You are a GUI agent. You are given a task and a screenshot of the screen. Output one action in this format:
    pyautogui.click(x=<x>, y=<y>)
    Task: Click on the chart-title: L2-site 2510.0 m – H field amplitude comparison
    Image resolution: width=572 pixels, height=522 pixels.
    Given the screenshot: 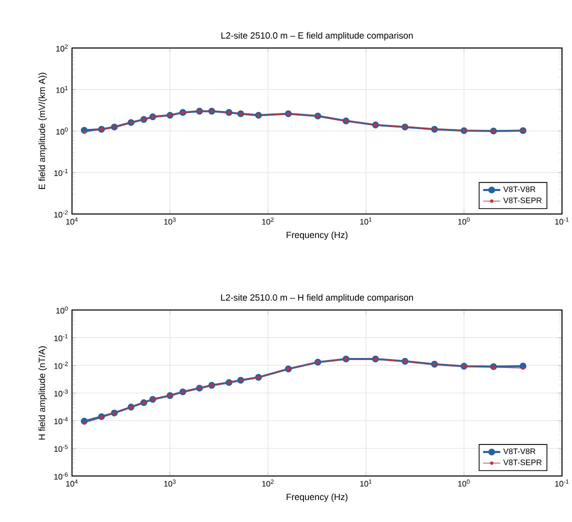 What is the action you would take?
    pyautogui.click(x=317, y=298)
    